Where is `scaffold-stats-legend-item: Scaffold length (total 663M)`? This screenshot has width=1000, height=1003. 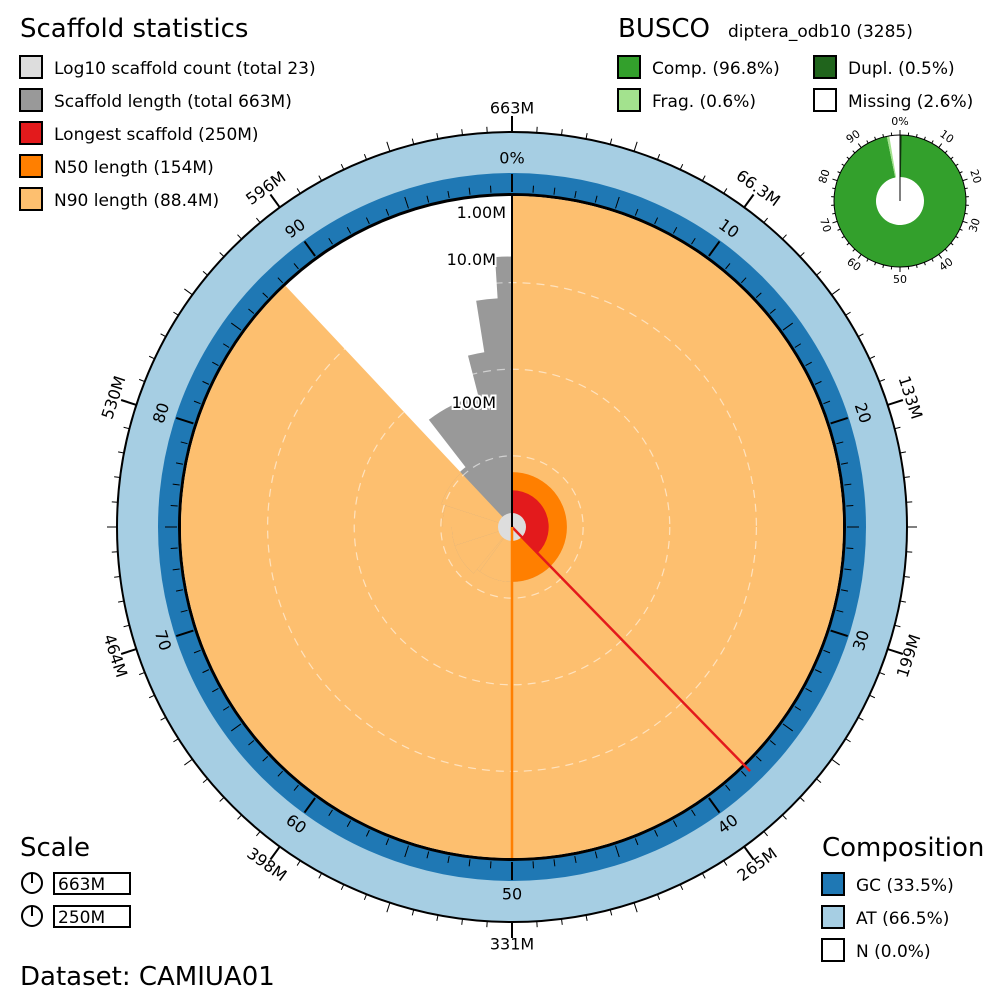 scaffold-stats-legend-item: Scaffold length (total 663M) is located at coordinates (155, 100).